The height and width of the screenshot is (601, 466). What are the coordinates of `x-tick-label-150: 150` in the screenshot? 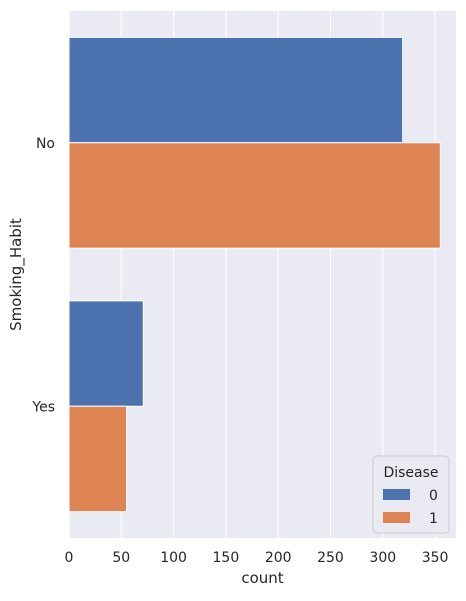 It's located at (226, 558).